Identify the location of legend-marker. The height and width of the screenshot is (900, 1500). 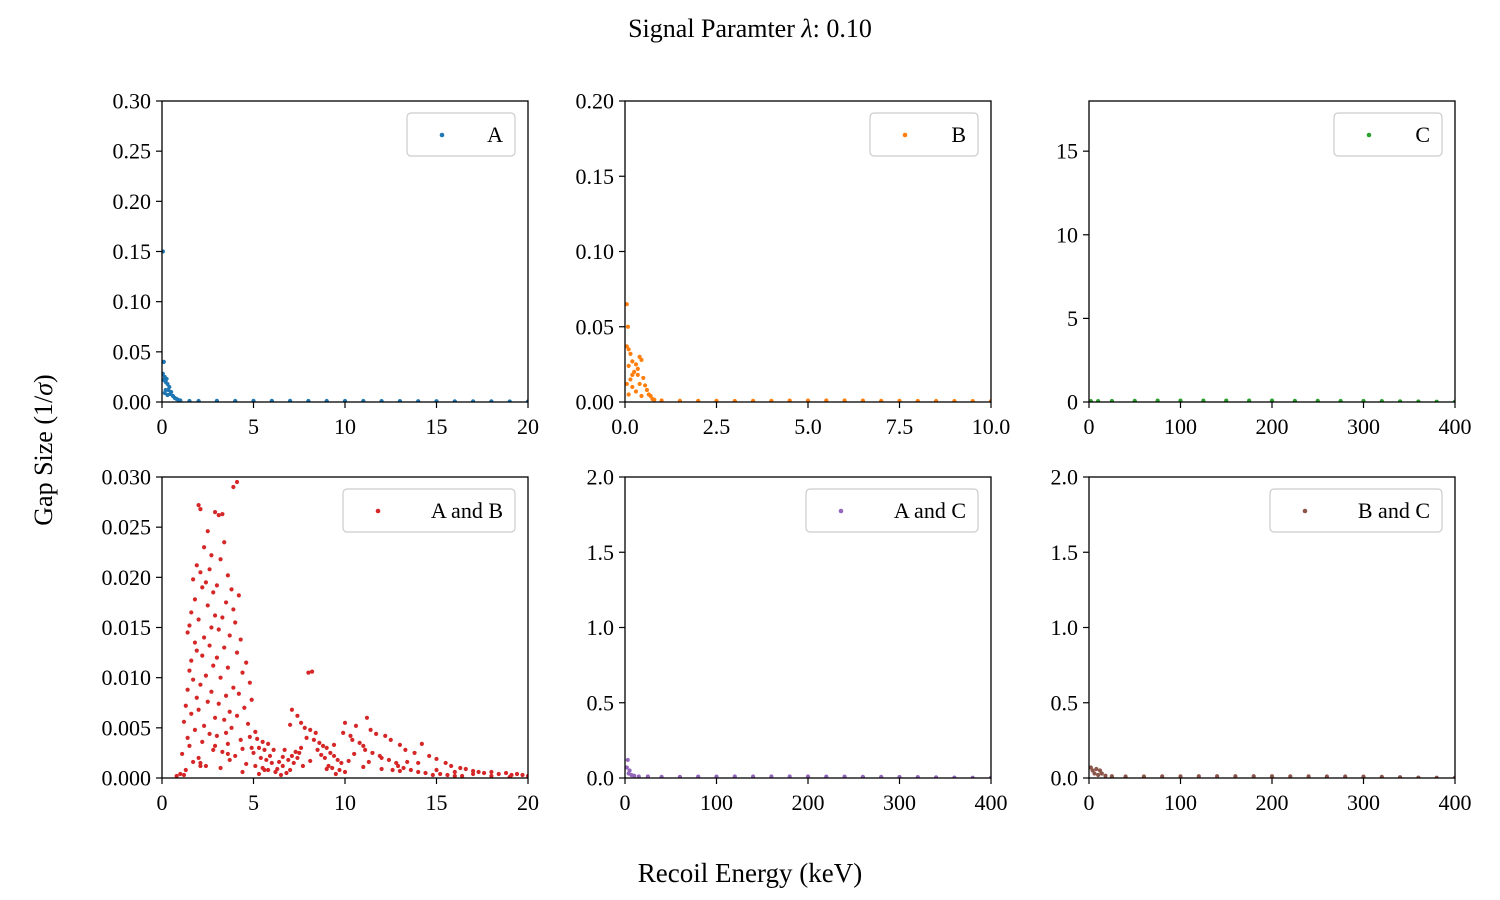
(1305, 511).